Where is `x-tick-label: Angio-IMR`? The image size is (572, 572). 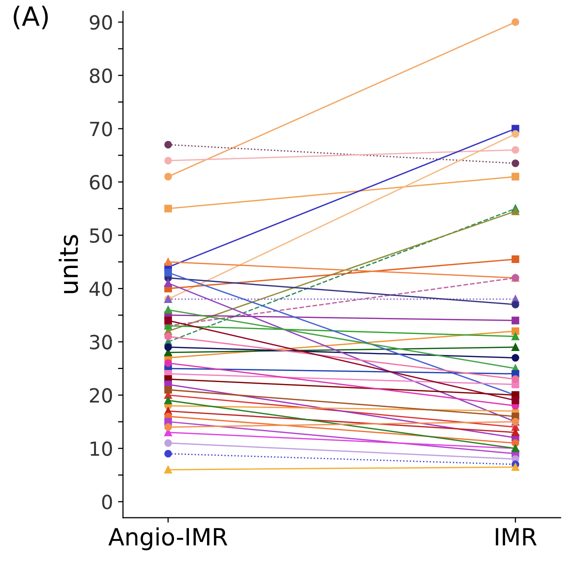
x-tick-label: Angio-IMR is located at coordinates (168, 538).